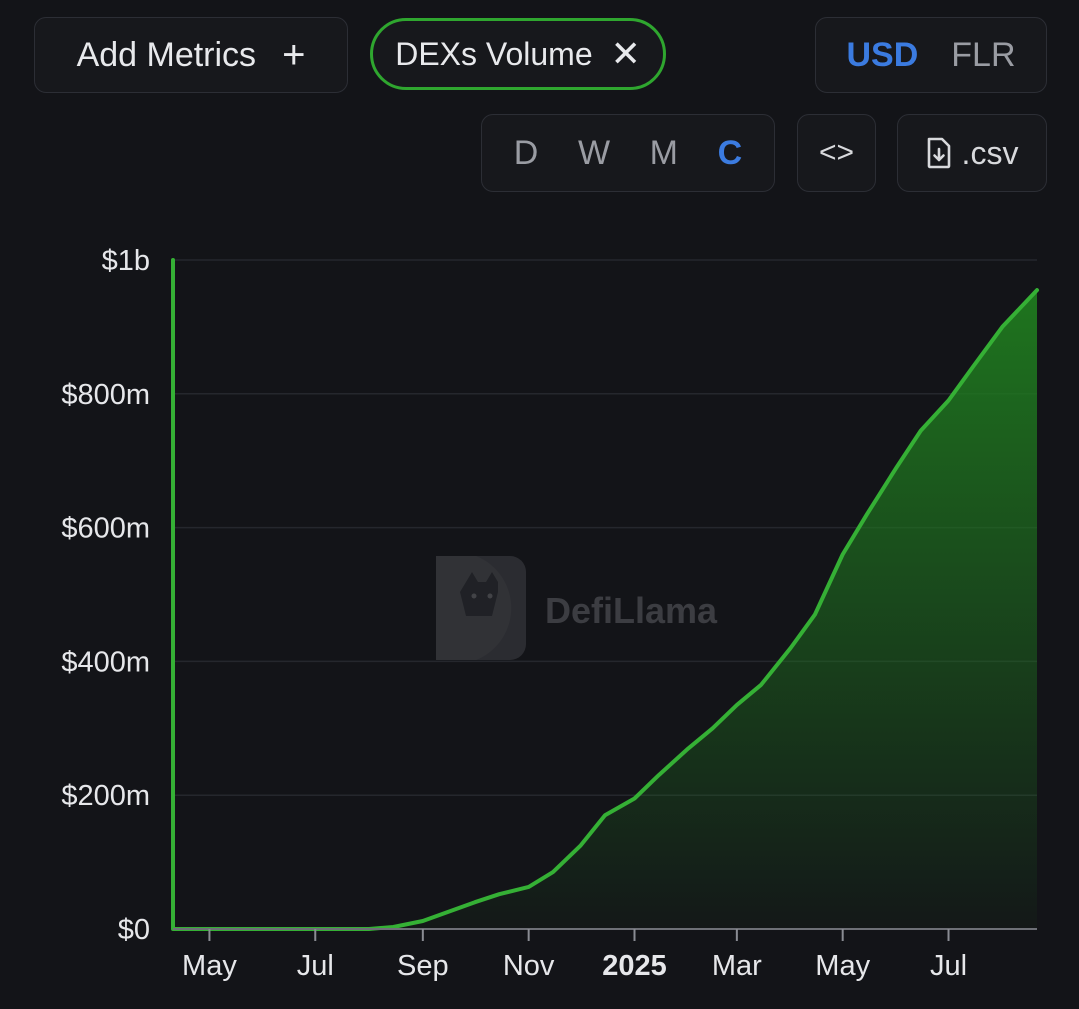 The image size is (1079, 1009). I want to click on download-csv-button: .csv, so click(972, 153).